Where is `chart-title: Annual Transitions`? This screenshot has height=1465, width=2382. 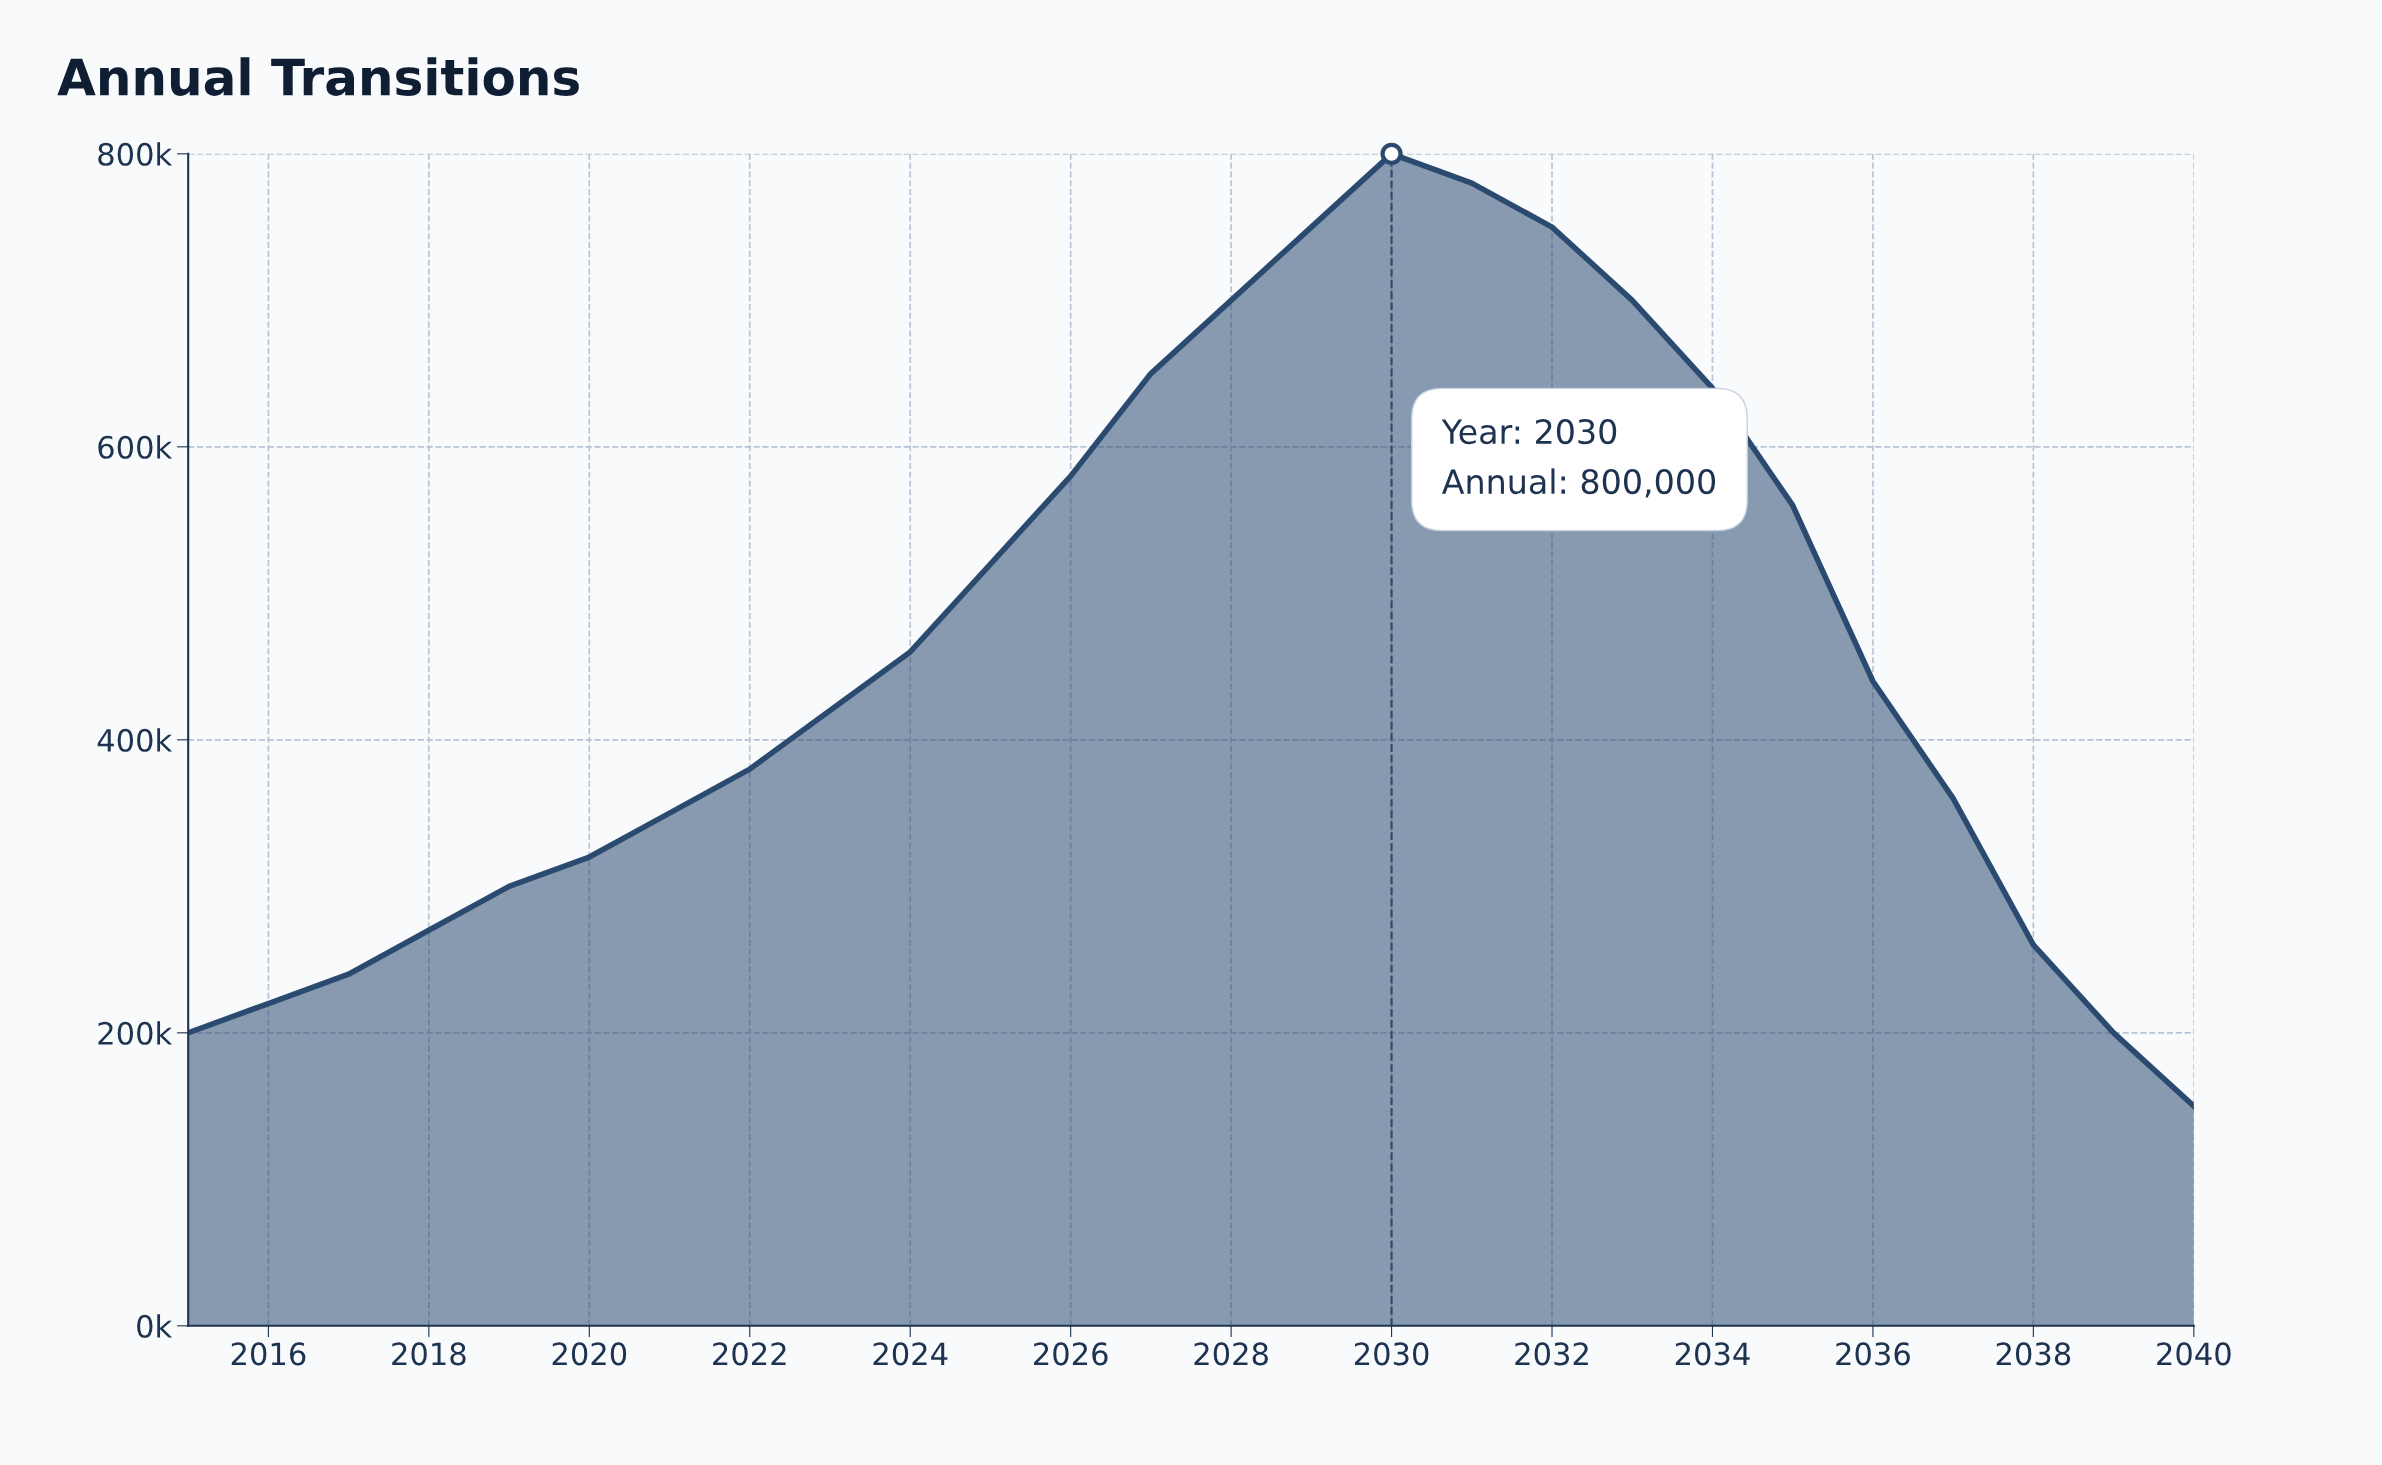 chart-title: Annual Transitions is located at coordinates (318, 76).